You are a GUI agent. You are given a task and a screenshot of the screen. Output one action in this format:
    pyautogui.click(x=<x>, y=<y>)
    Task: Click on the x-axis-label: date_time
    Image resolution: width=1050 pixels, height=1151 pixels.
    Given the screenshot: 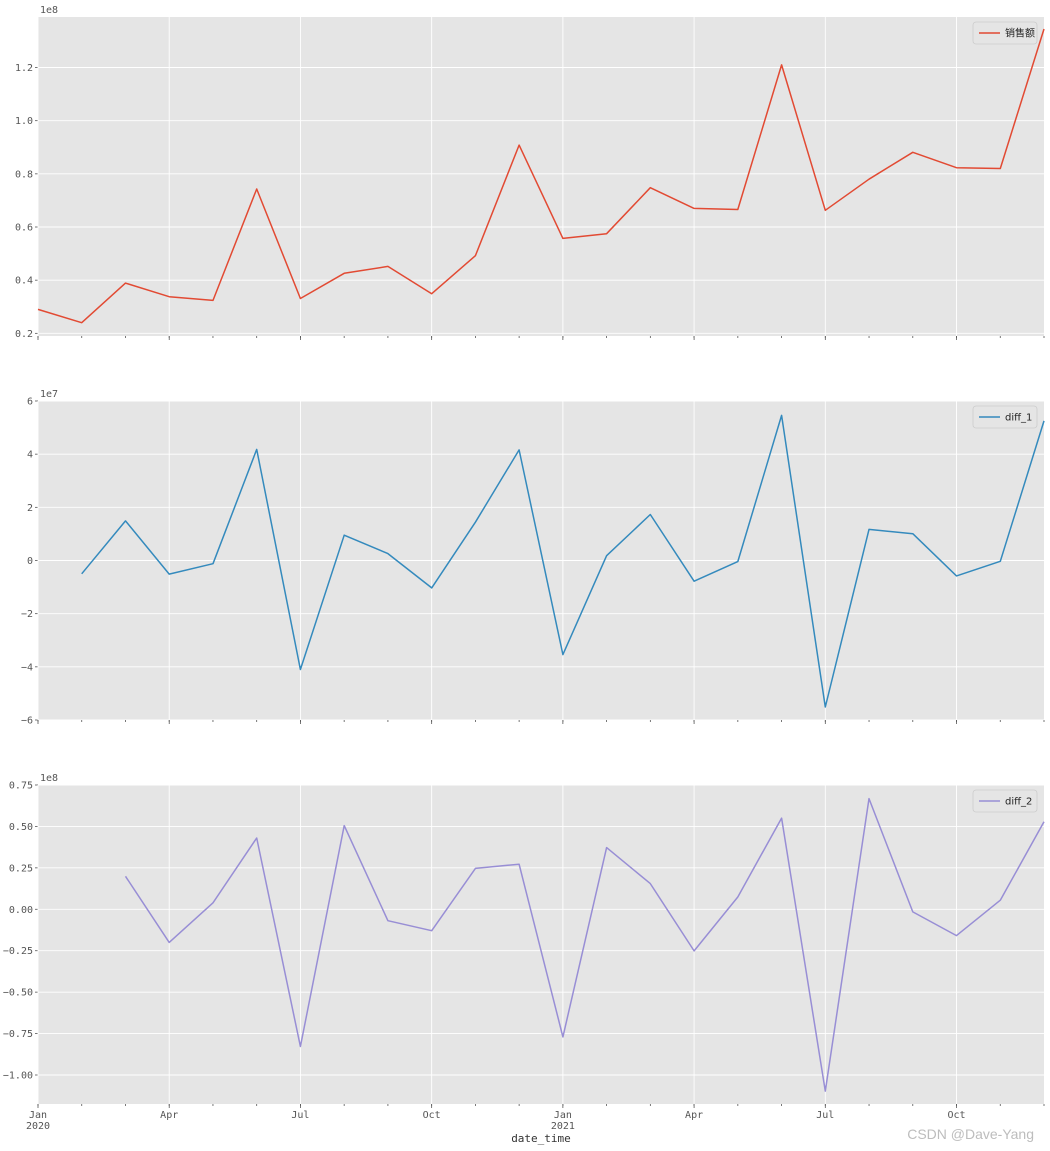 What is the action you would take?
    pyautogui.click(x=541, y=1138)
    